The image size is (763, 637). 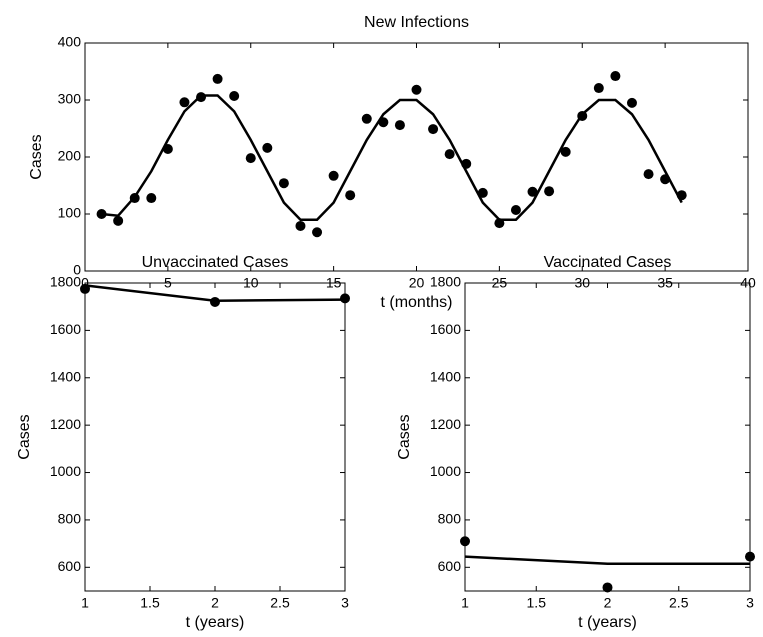 I want to click on y-tick-label: 300, so click(x=70, y=99).